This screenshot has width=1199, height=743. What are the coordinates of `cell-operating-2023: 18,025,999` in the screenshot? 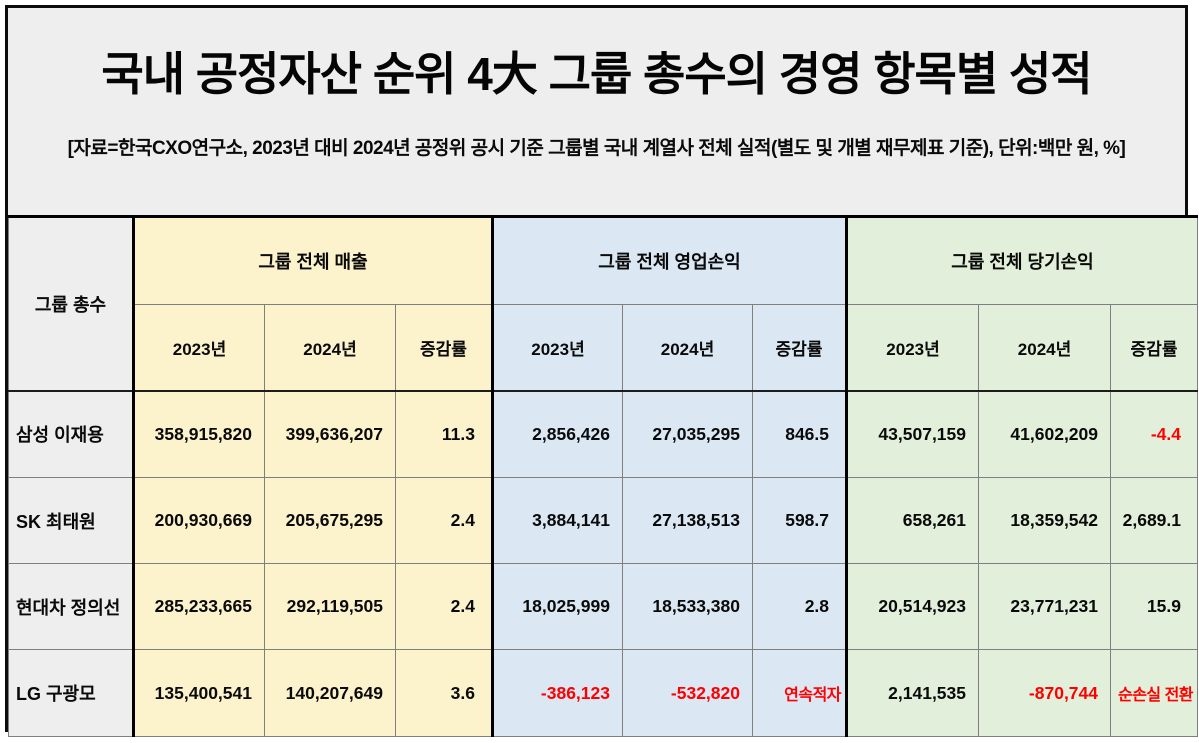 It's located at (557, 606).